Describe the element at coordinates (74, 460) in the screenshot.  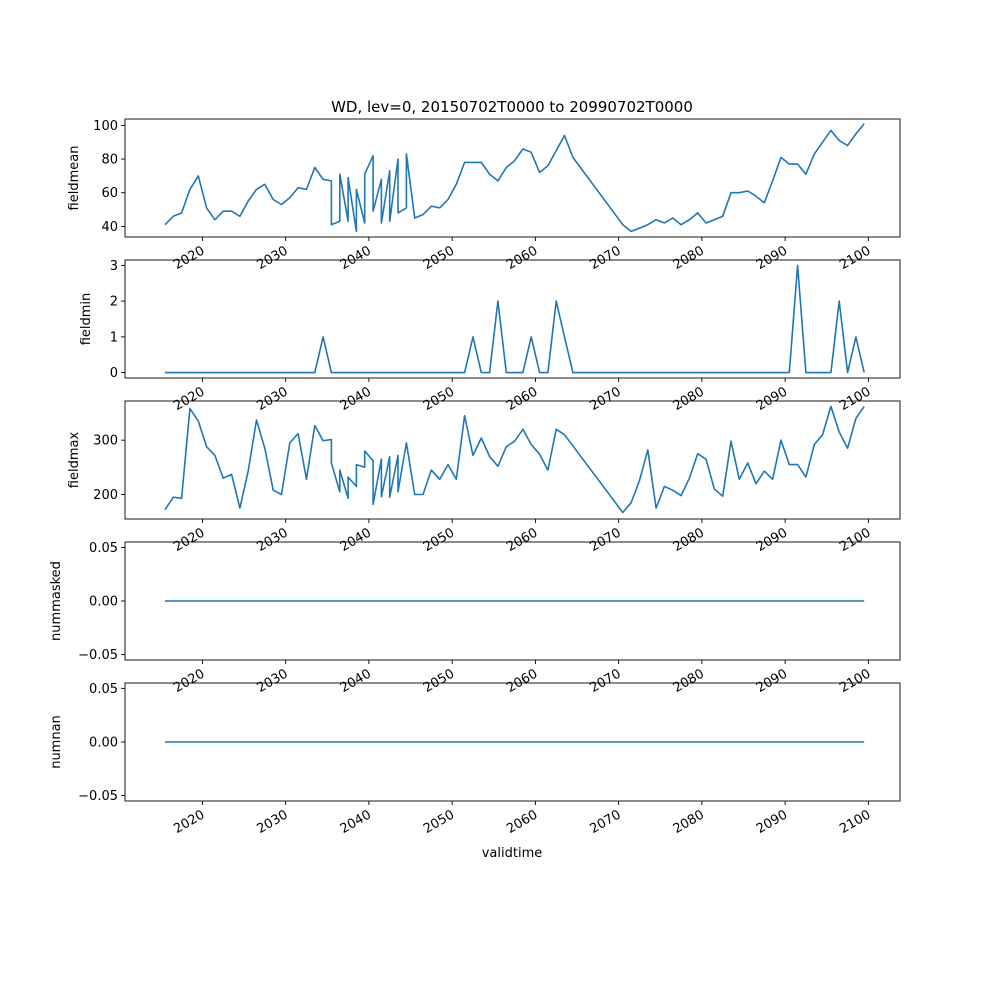
I see `y-axis-title-fieldmax: fieldmax` at that location.